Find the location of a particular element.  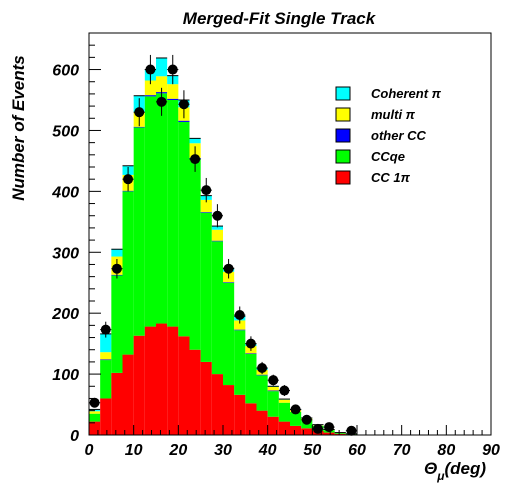

y-tick-label: 200 is located at coordinates (65, 314).